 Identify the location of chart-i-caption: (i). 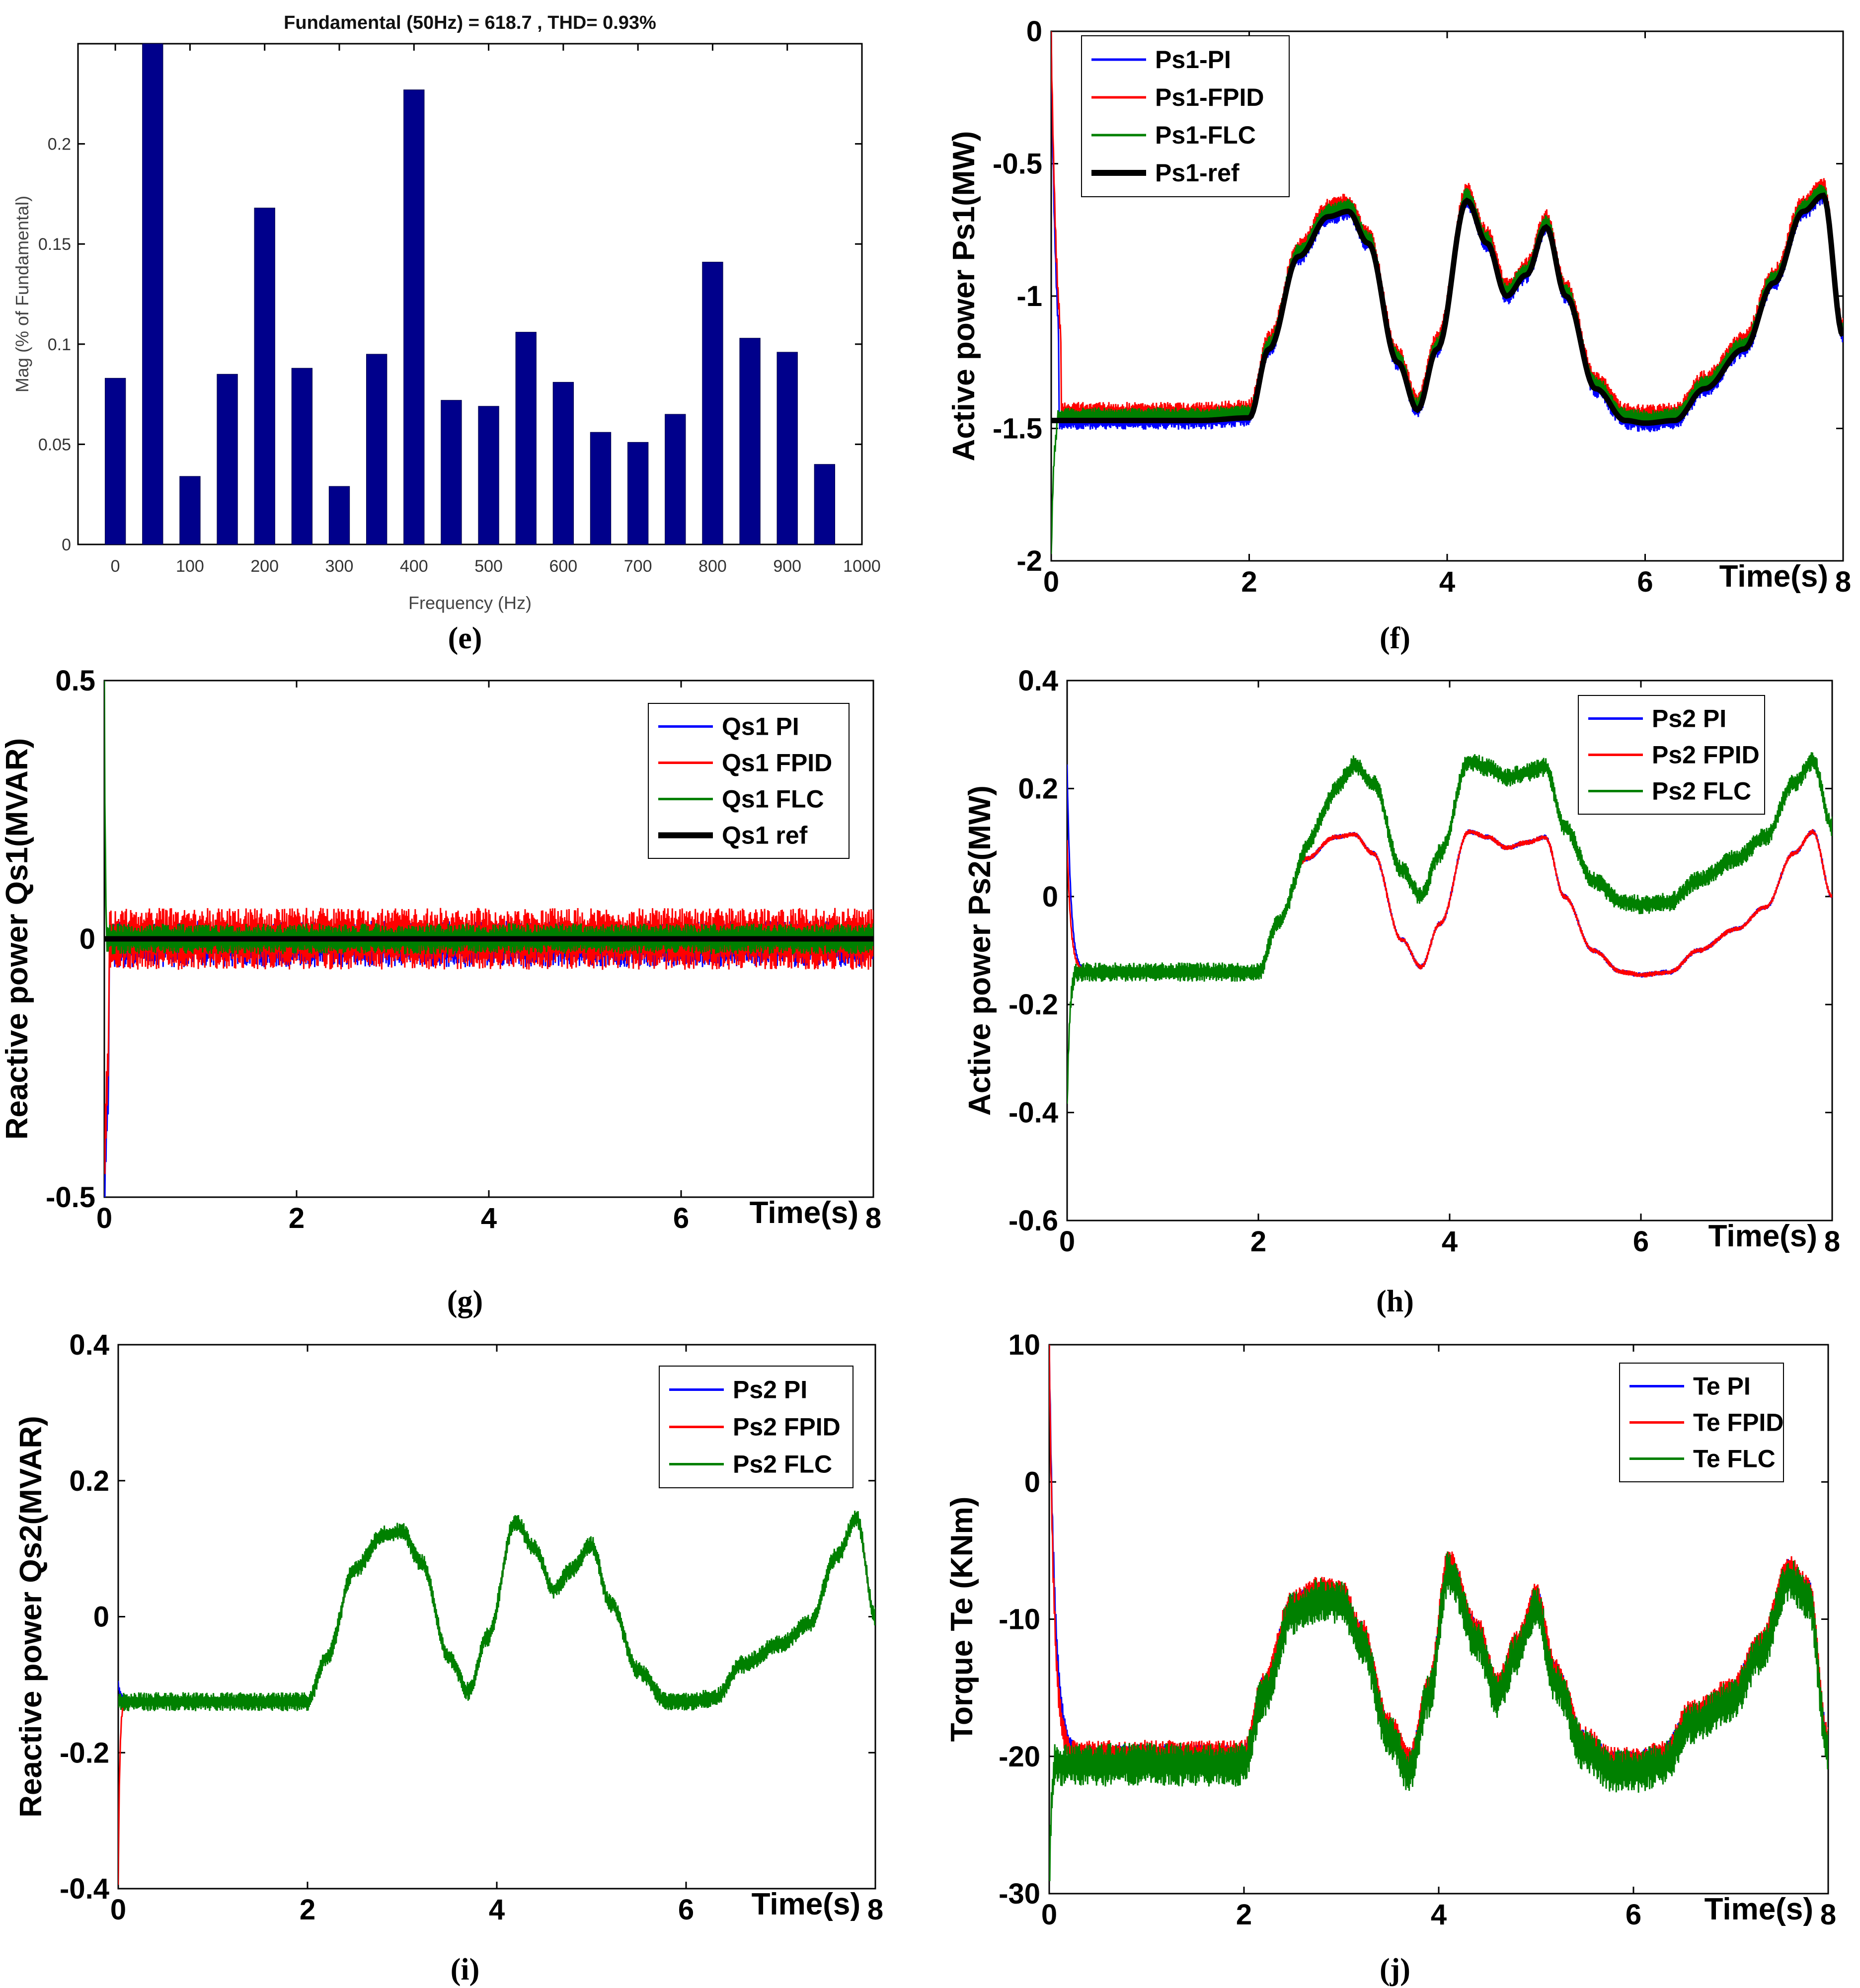
(465, 1970).